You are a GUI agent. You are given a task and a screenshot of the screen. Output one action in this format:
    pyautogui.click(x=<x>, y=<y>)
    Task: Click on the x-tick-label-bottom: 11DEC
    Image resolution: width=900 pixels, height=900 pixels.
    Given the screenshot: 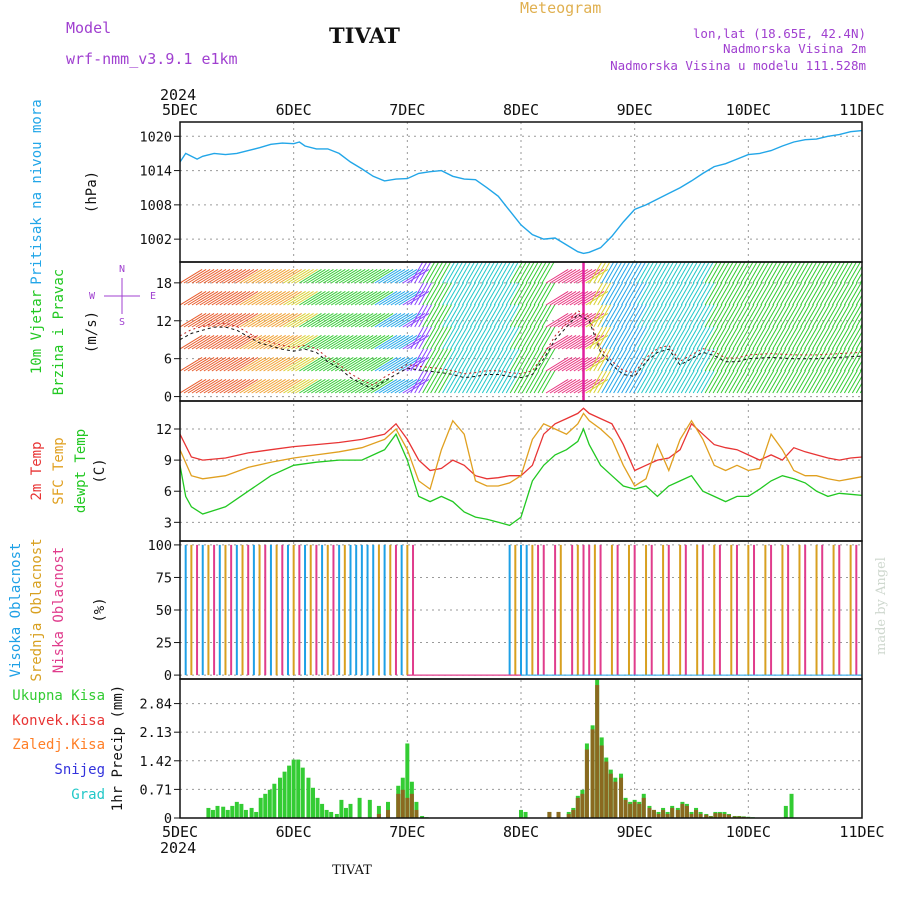 What is the action you would take?
    pyautogui.click(x=861, y=832)
    